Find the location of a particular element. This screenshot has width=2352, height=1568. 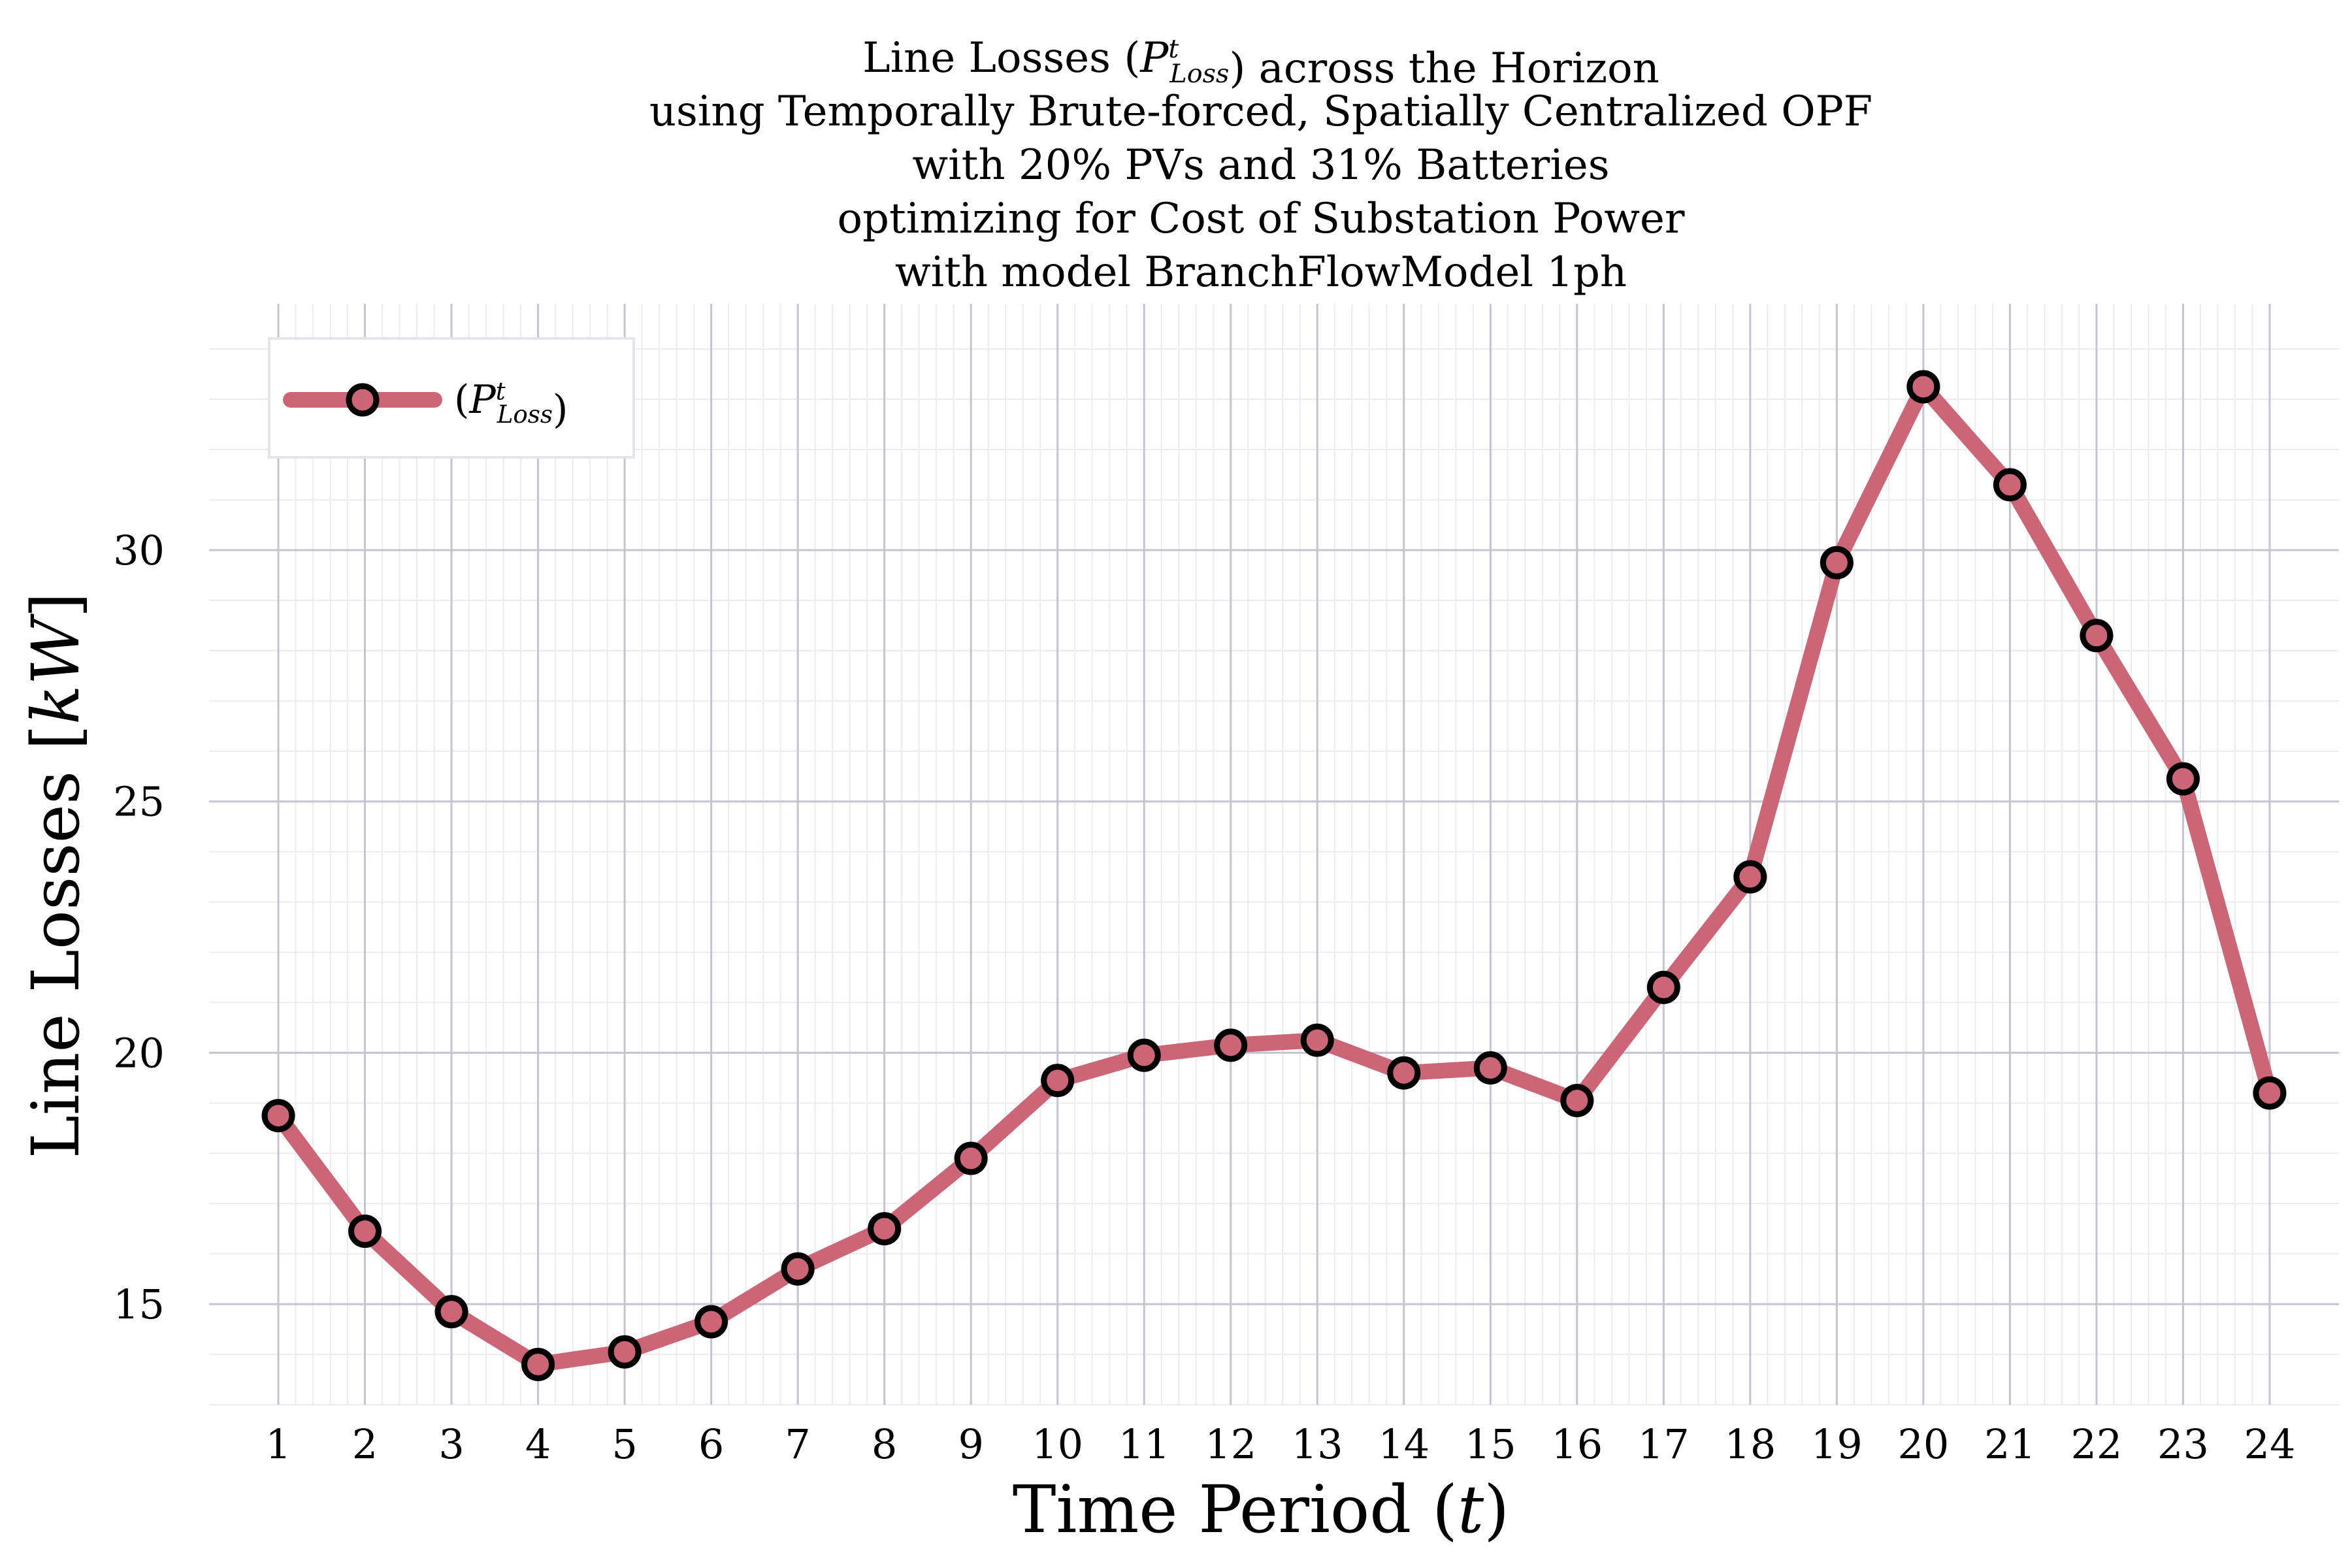

x-tick-label: 13 is located at coordinates (1317, 1444).